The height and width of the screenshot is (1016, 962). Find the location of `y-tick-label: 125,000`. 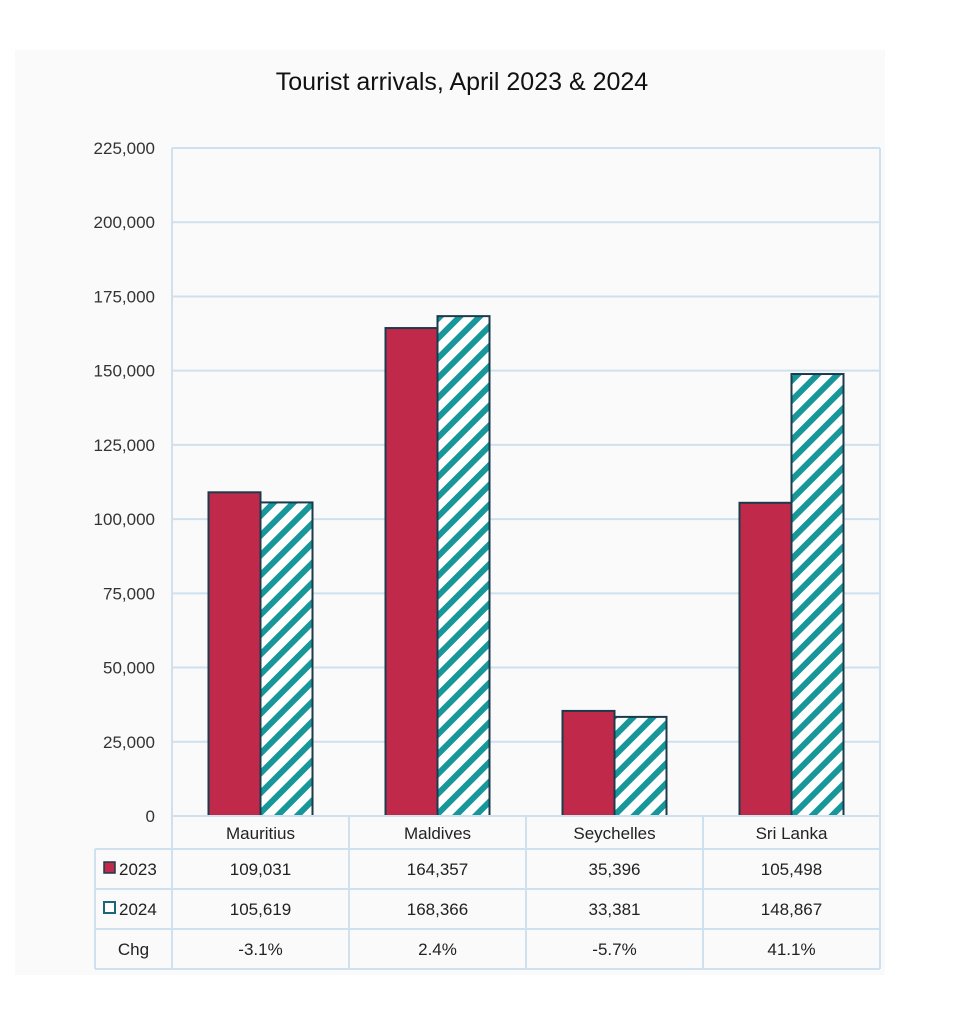

y-tick-label: 125,000 is located at coordinates (124, 445).